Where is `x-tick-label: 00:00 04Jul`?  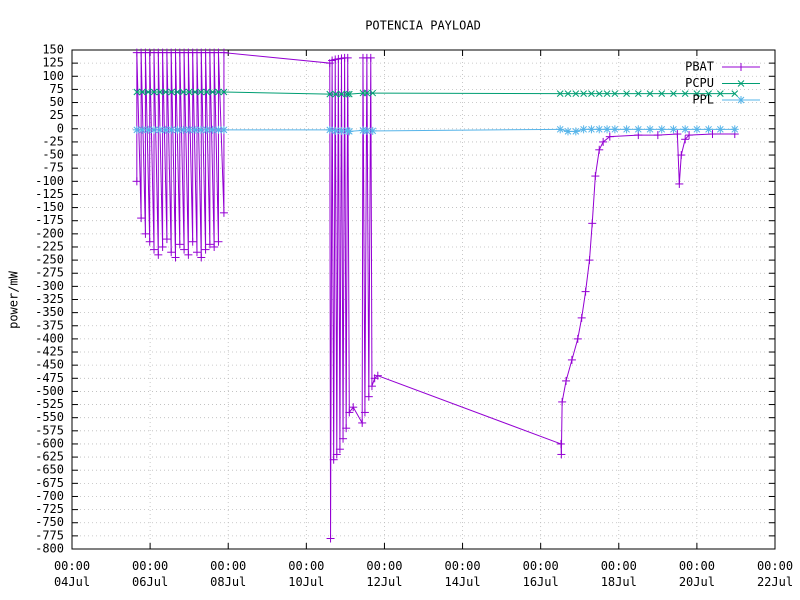 x-tick-label: 00:00 04Jul is located at coordinates (72, 574).